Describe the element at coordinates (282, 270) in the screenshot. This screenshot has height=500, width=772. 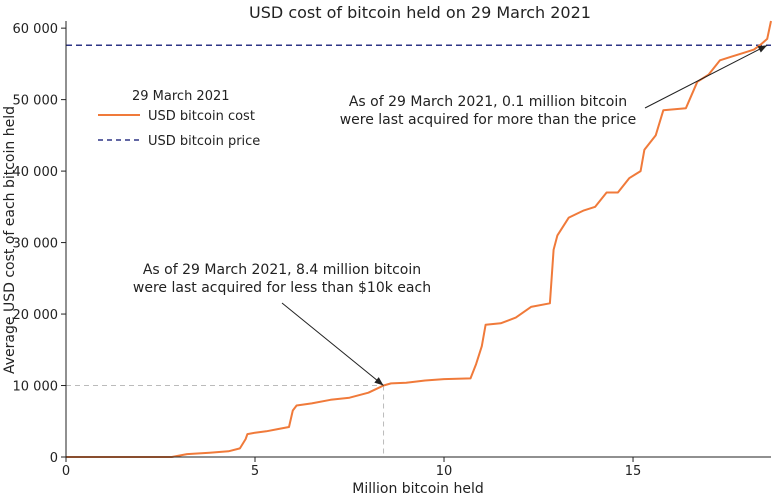
I see `annotation-low-line-1: As of 29 March 2021, 8.4 million bitcoin` at that location.